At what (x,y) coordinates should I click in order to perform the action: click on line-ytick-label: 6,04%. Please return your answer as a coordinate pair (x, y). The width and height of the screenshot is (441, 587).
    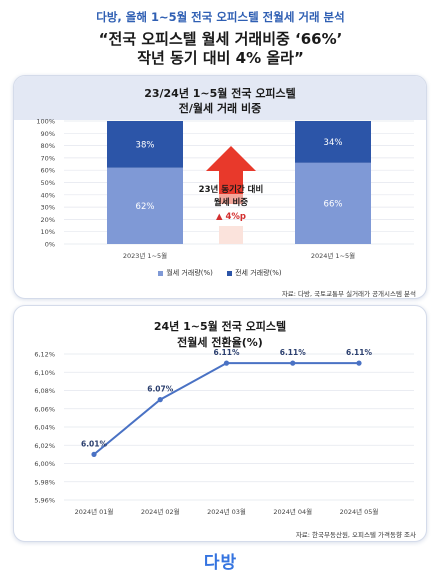
    Looking at the image, I should click on (44, 428).